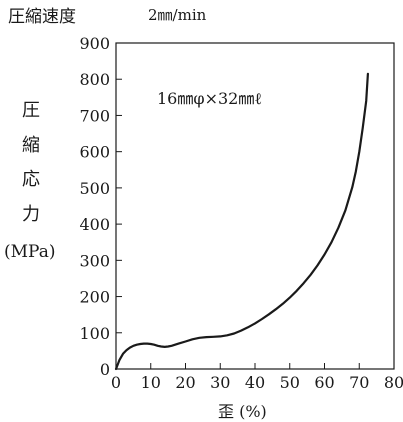  What do you see at coordinates (105, 369) in the screenshot?
I see `y-tick-label: 0` at bounding box center [105, 369].